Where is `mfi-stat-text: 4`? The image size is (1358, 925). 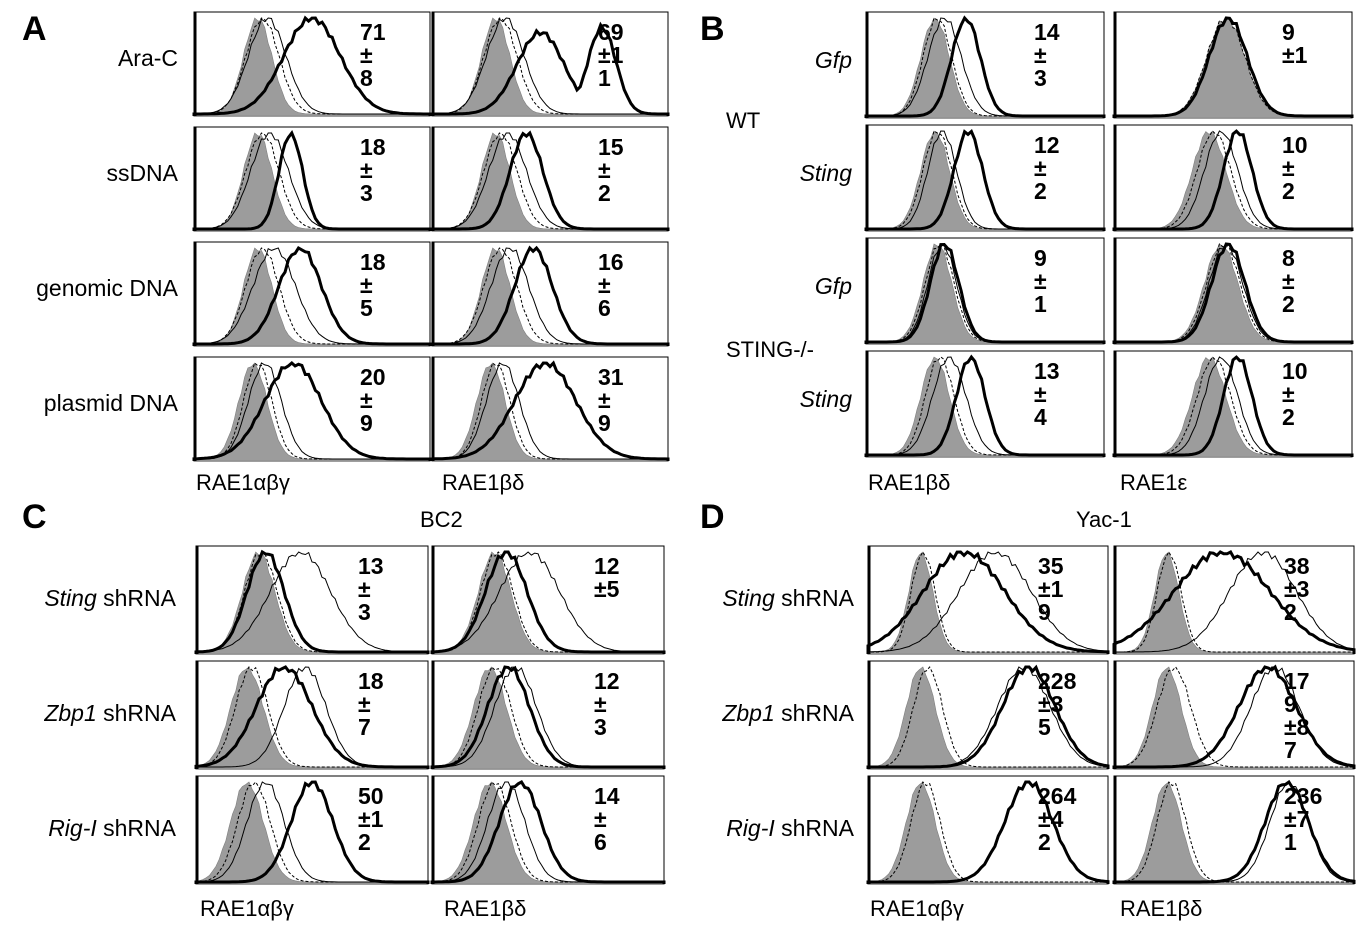
mfi-stat-text: 4 is located at coordinates (1040, 417).